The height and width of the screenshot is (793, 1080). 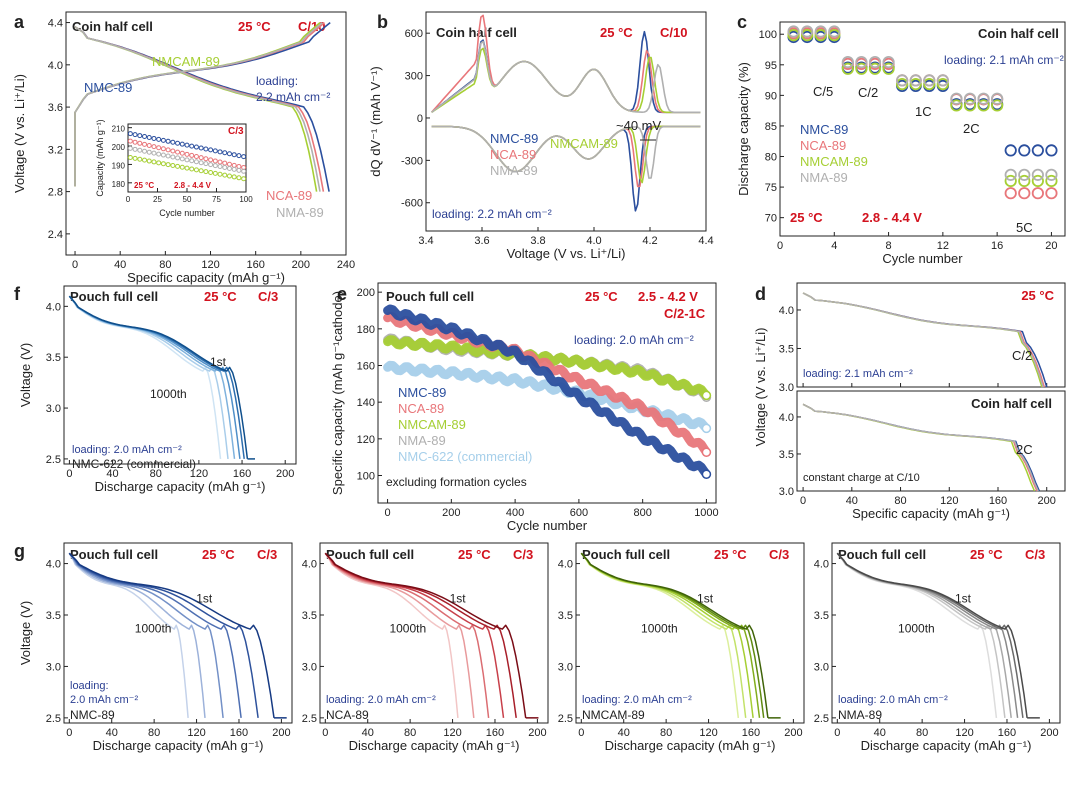 What do you see at coordinates (931, 513) in the screenshot?
I see `x-axis-label: Specific capacity (mAh g⁻¹)` at bounding box center [931, 513].